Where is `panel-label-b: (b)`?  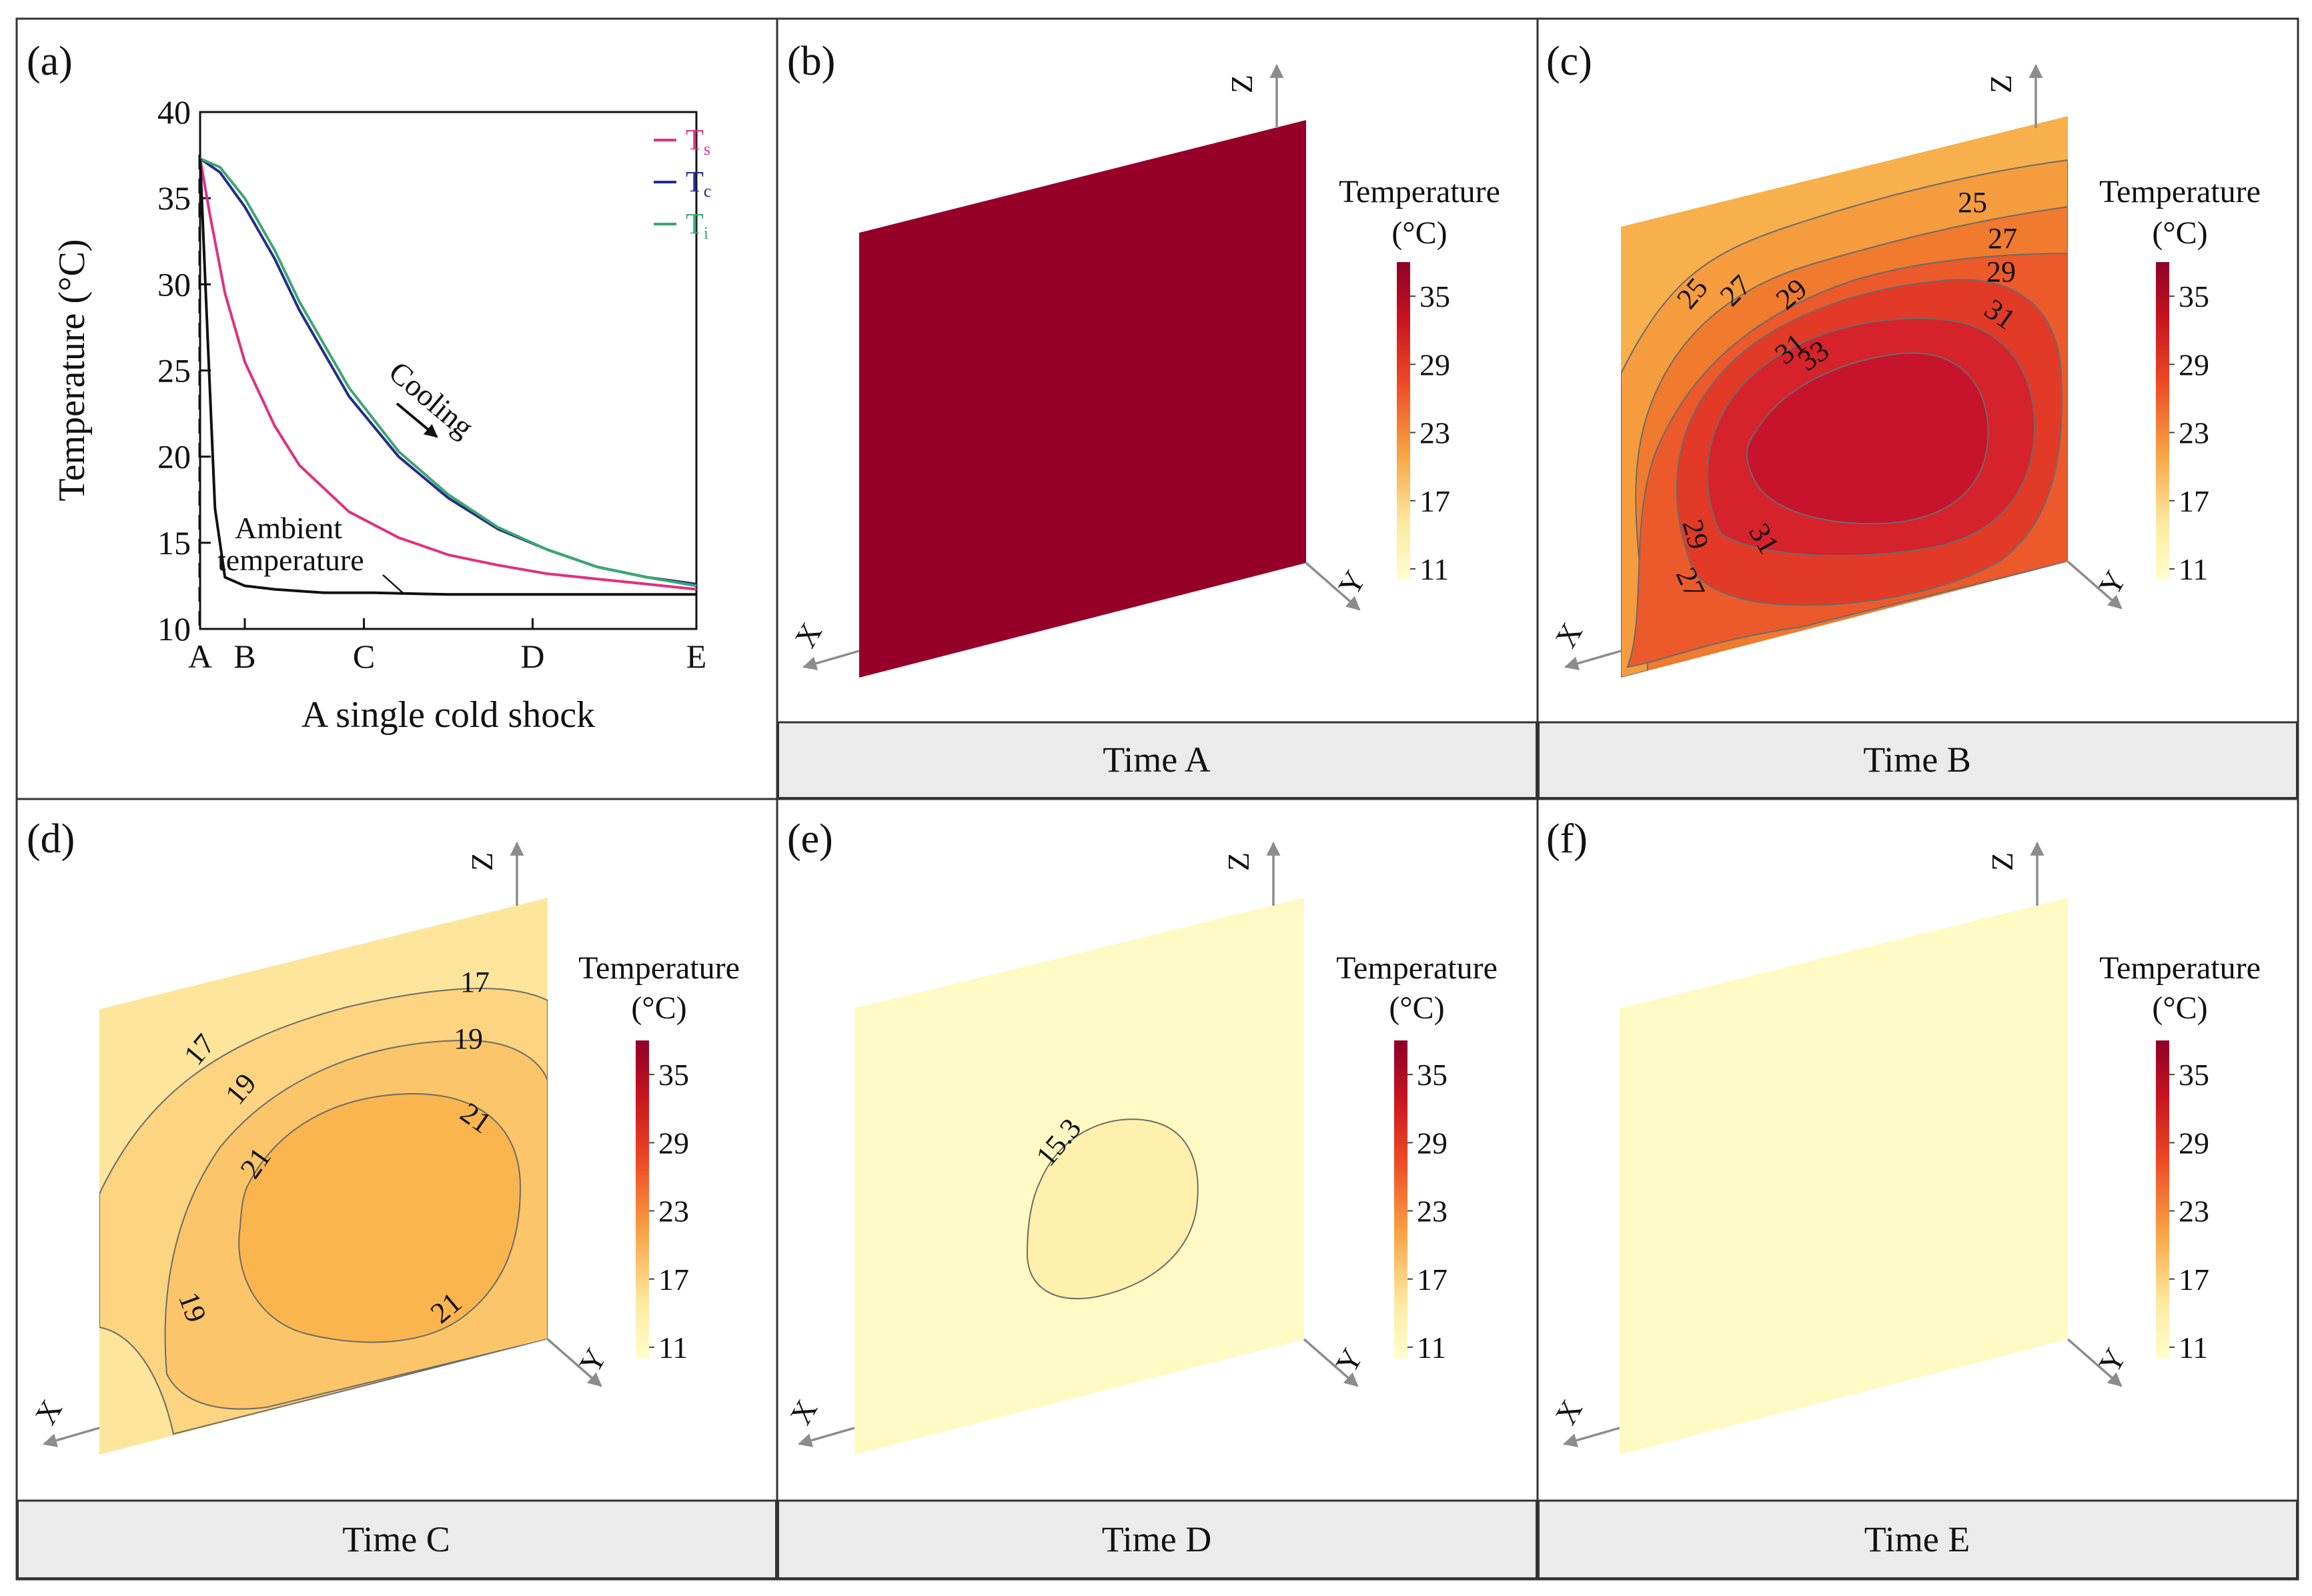
panel-label-b: (b) is located at coordinates (811, 61).